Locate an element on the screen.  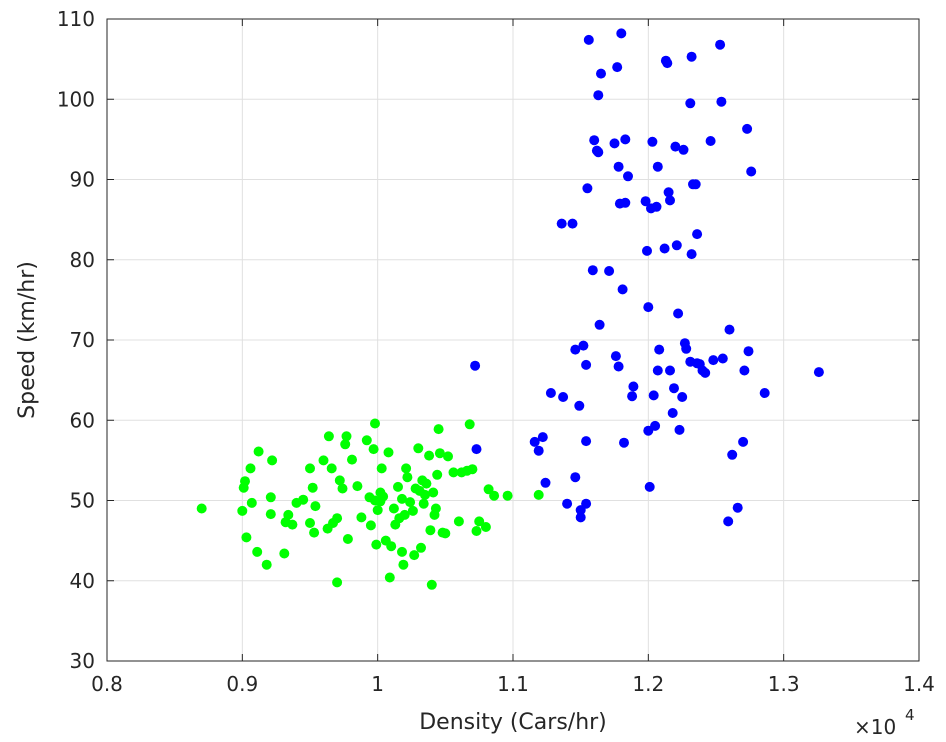
x-tick-label: 1 is located at coordinates (377, 684).